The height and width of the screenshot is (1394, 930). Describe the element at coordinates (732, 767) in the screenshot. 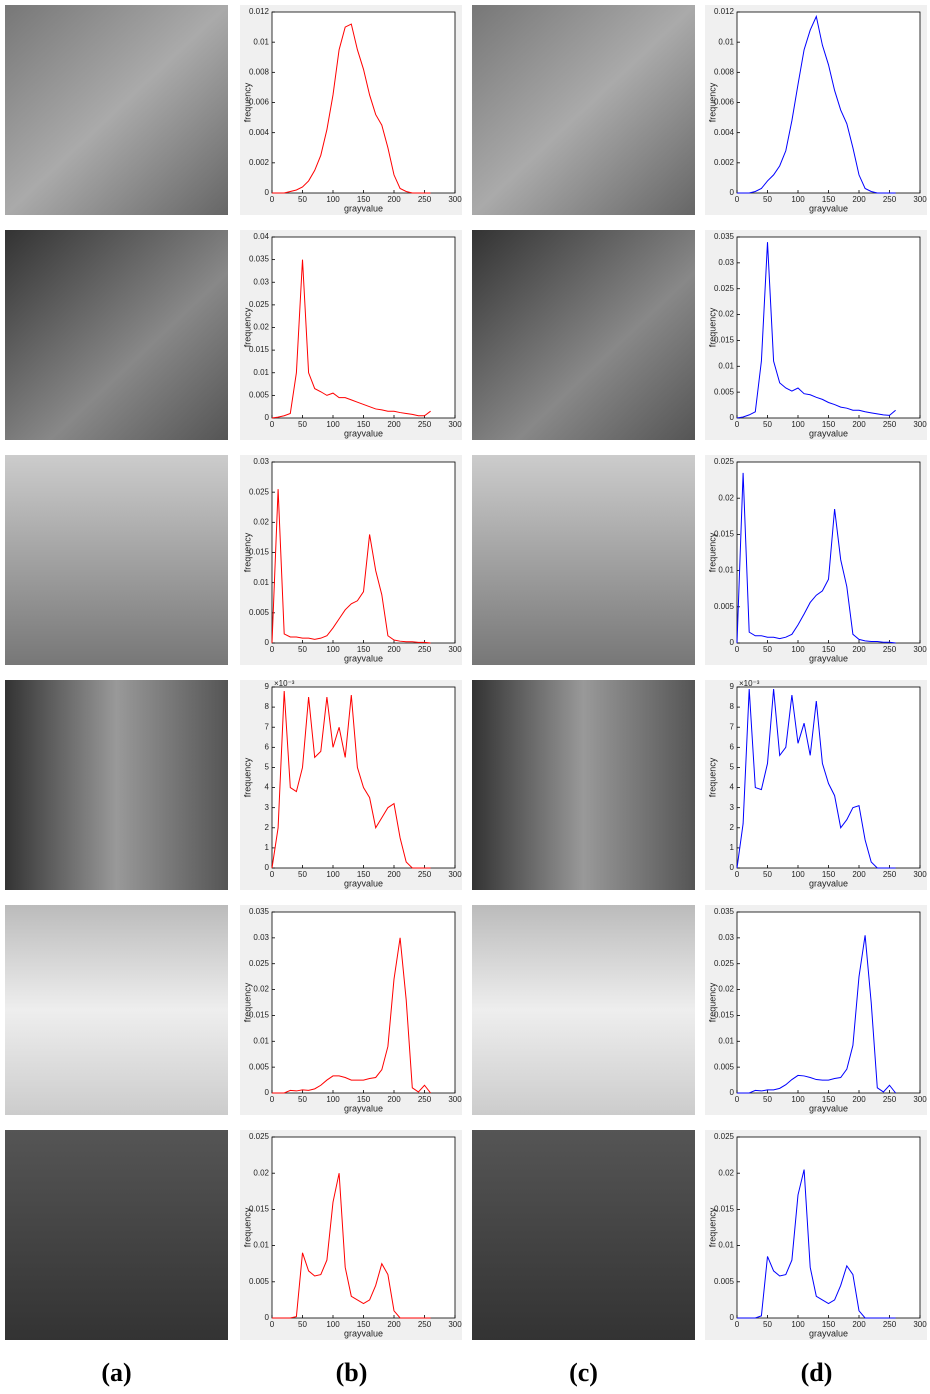

I see `y-tick-label: 5` at that location.